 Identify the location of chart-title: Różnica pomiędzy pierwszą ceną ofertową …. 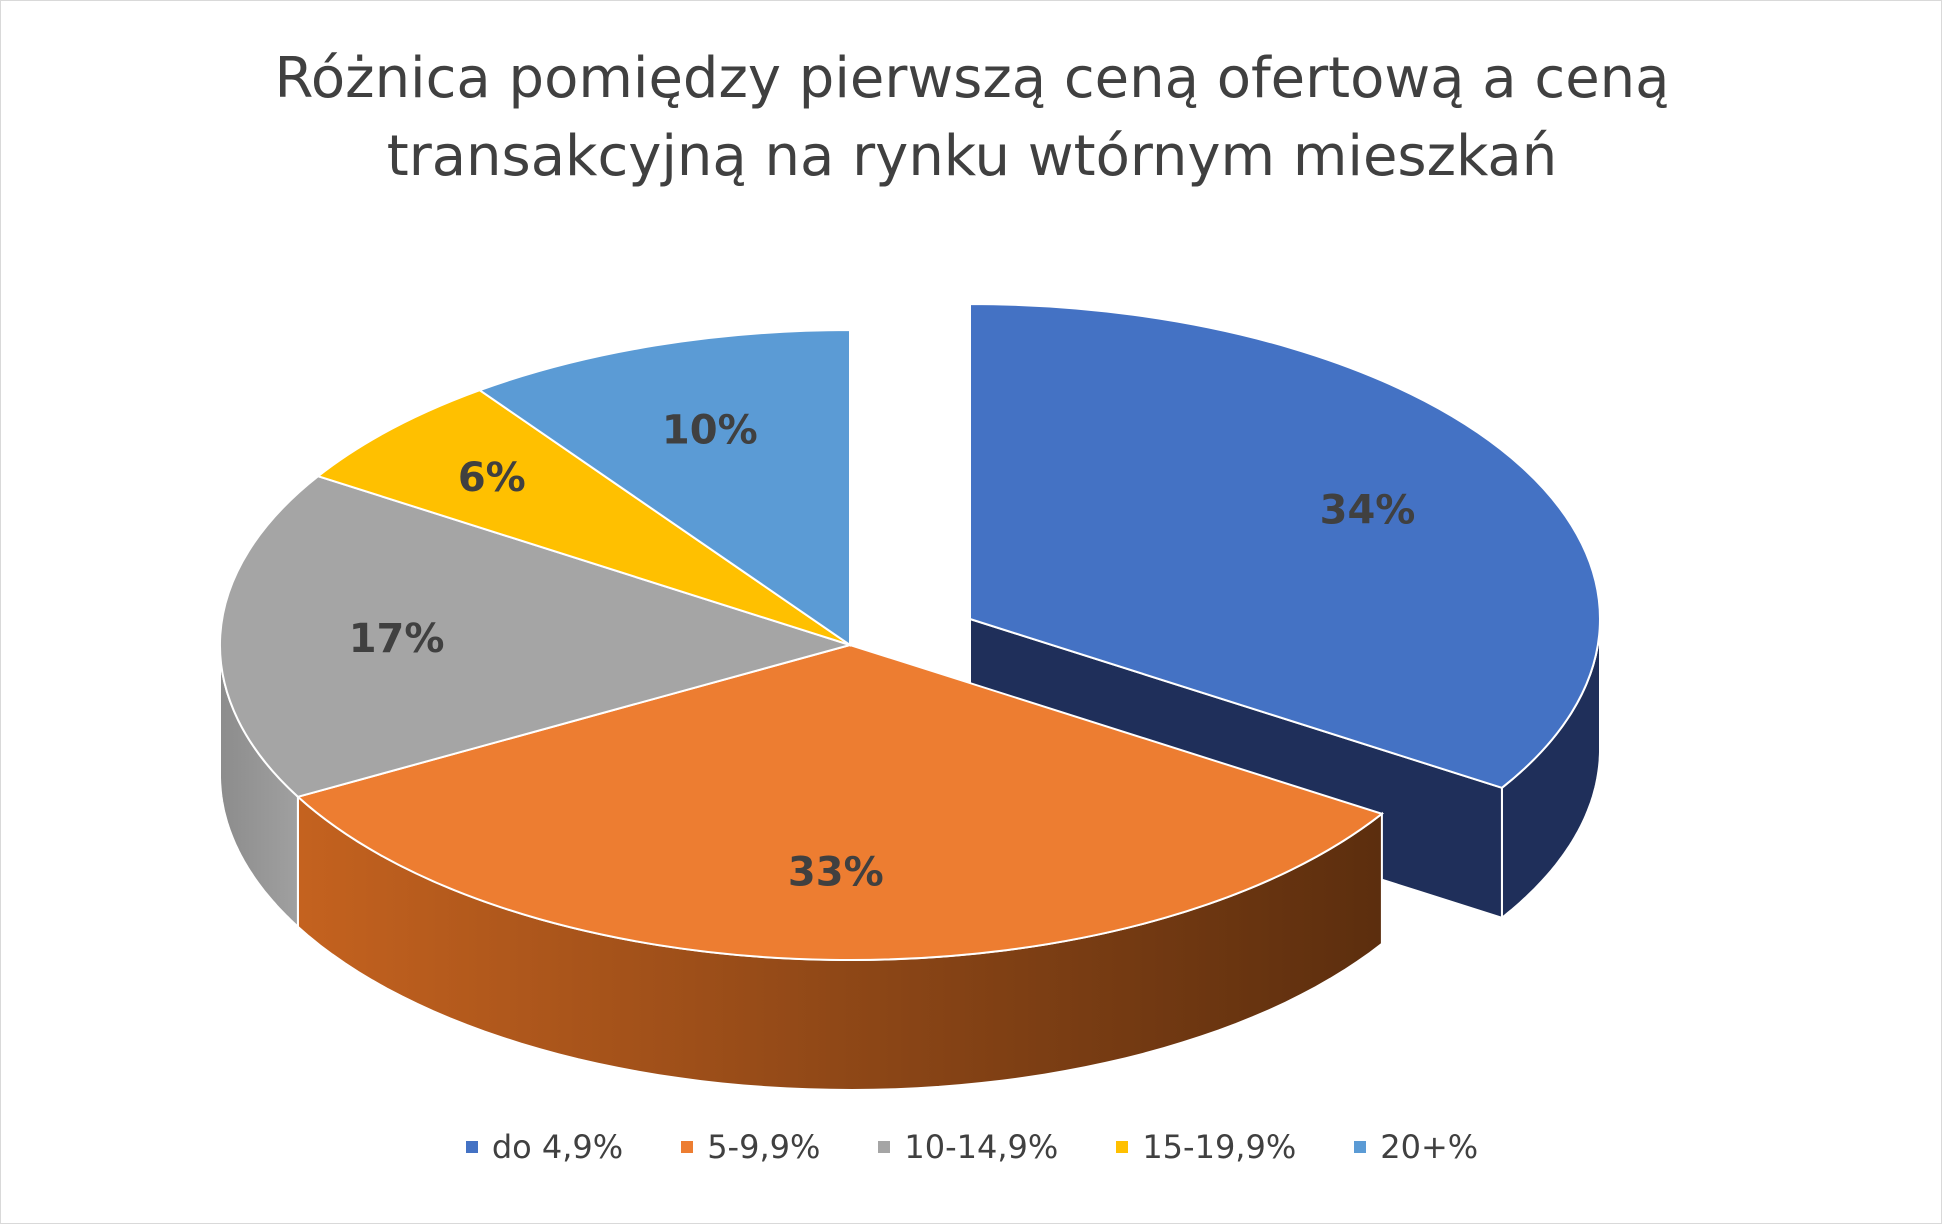
(972, 118).